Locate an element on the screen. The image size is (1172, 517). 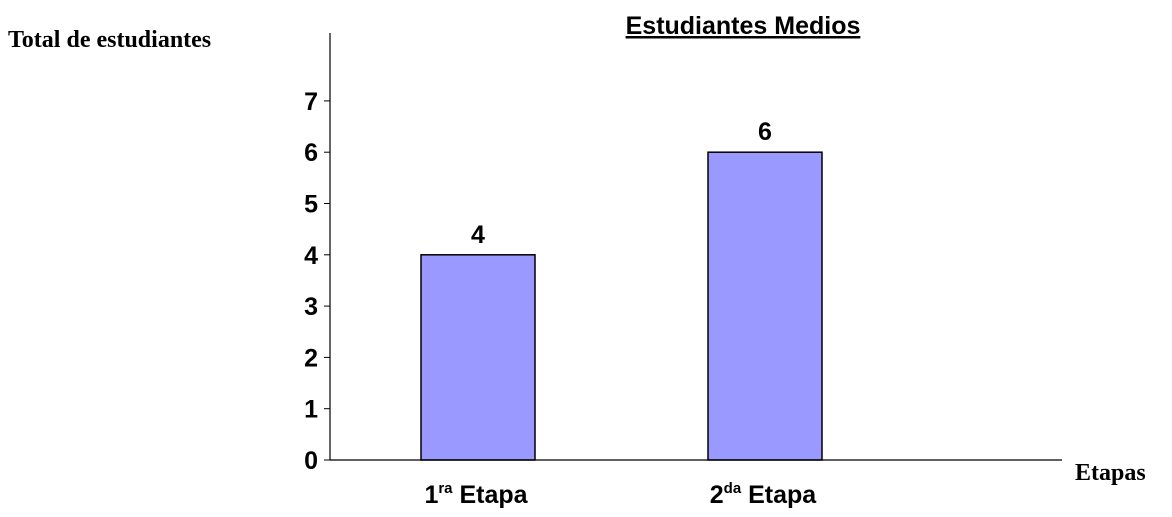
y-tick-label: 4 is located at coordinates (311, 256).